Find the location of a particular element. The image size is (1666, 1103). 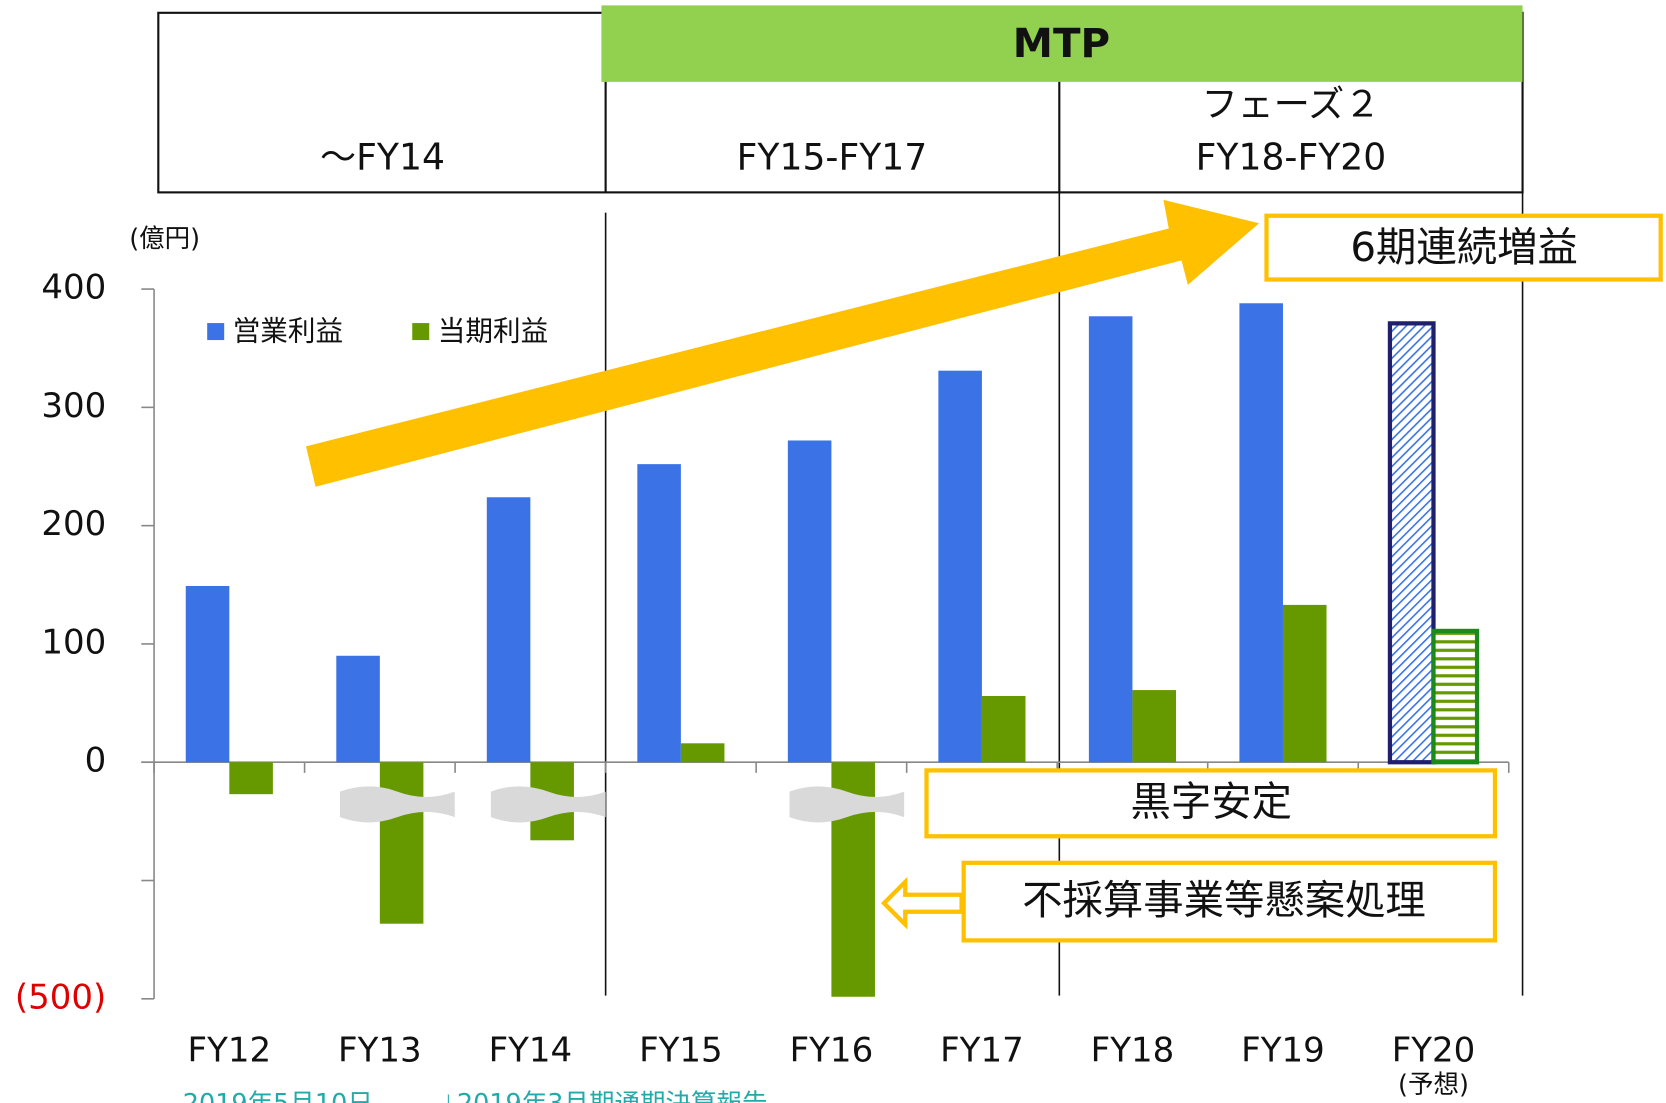

x-tick-label: FY17 is located at coordinates (982, 1050).